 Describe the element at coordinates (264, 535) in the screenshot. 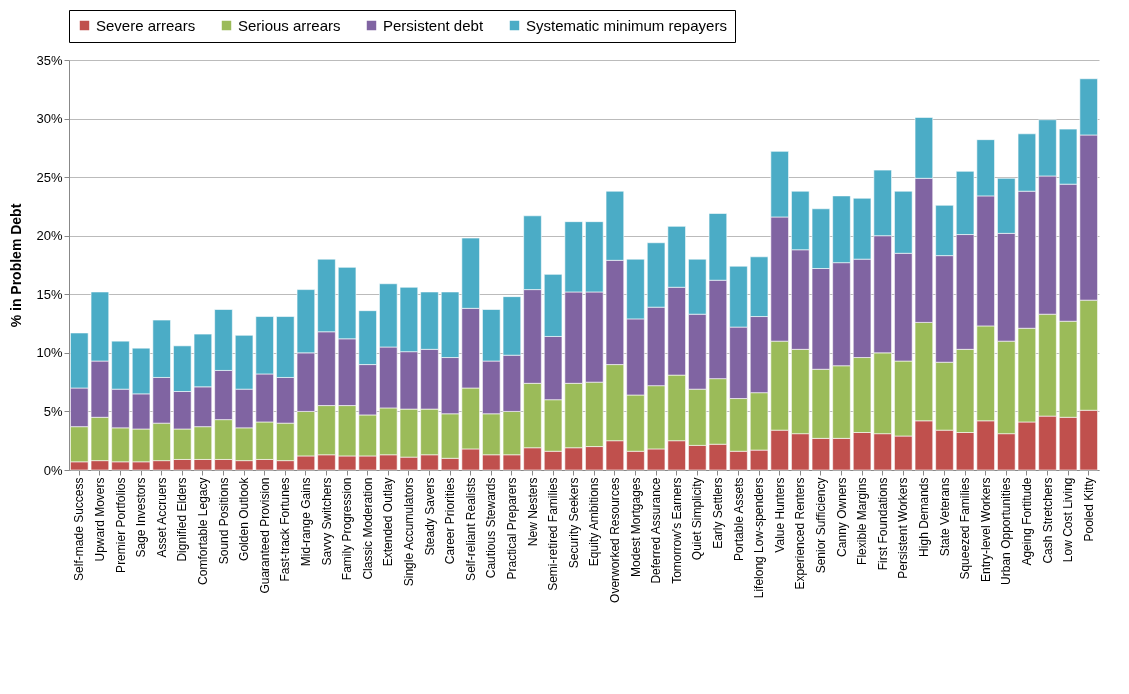

I see `x-tick-label: Guaranteed Provision` at that location.